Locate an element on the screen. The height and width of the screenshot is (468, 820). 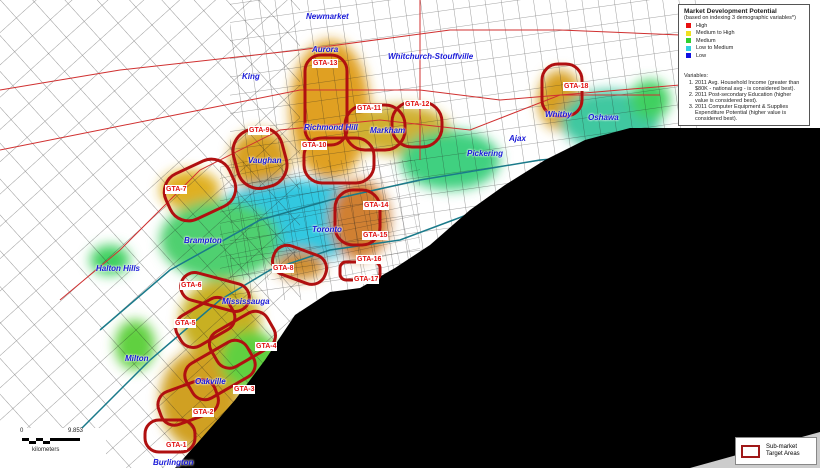
target-area-label: GTA-12 is located at coordinates (417, 104).